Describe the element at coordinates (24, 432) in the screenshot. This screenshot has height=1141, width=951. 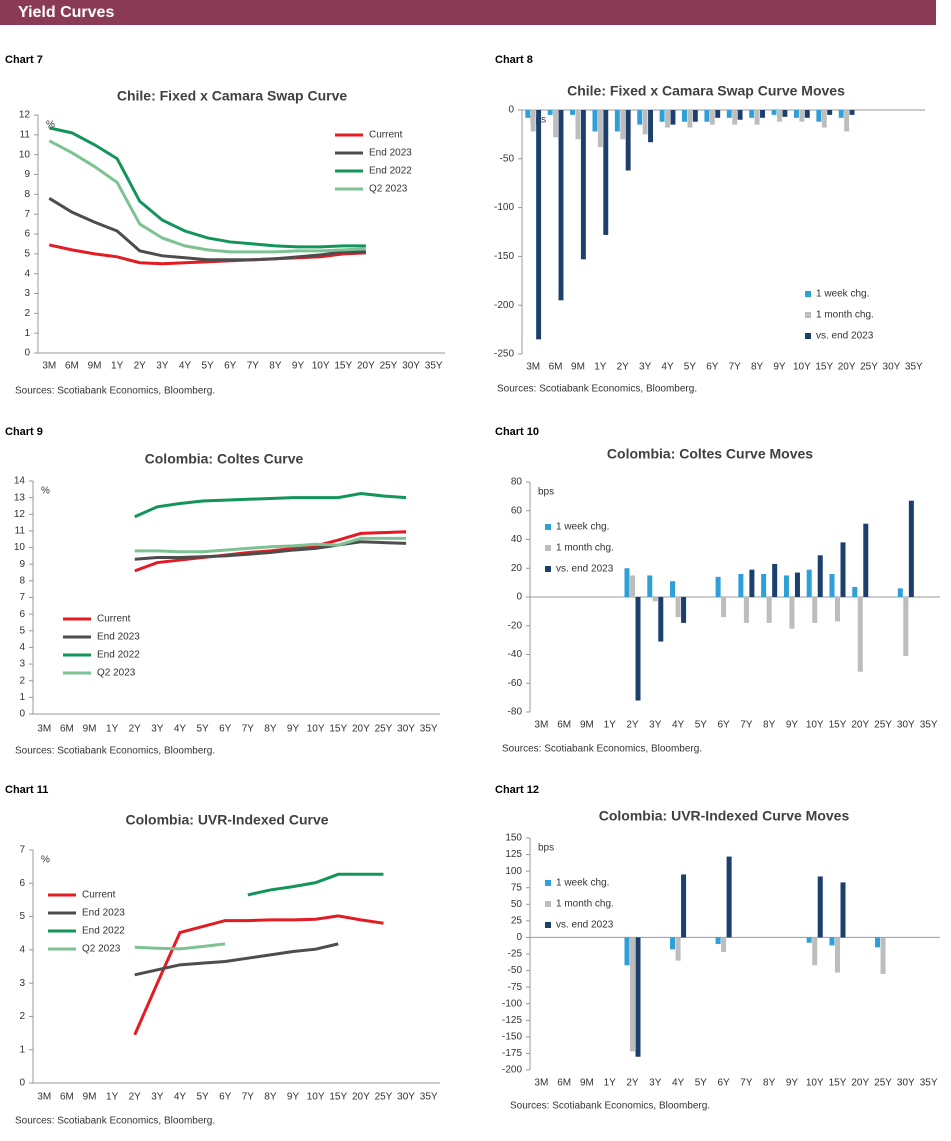
I see `chart-label: Chart 9` at that location.